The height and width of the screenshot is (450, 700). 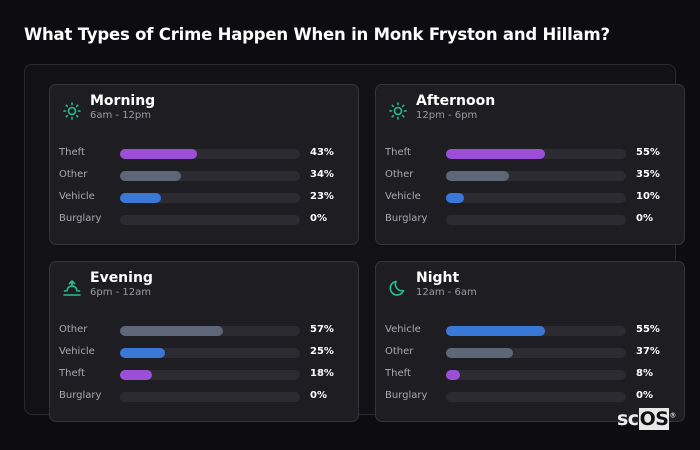 I want to click on period-range: 6am - 12pm, so click(x=121, y=115).